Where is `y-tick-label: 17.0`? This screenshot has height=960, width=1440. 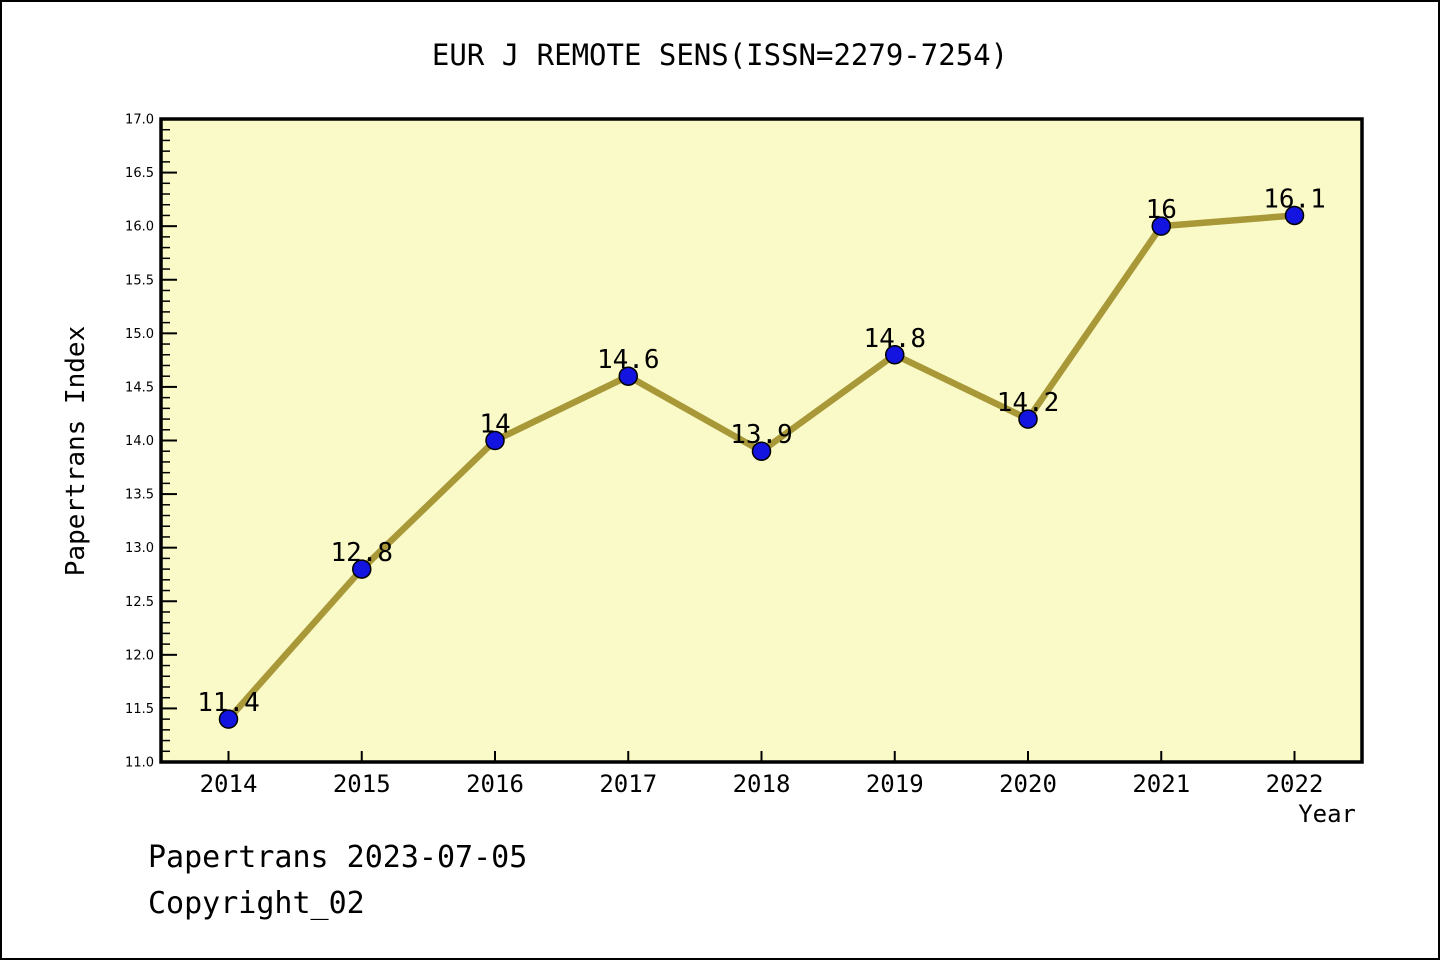 y-tick-label: 17.0 is located at coordinates (139, 120).